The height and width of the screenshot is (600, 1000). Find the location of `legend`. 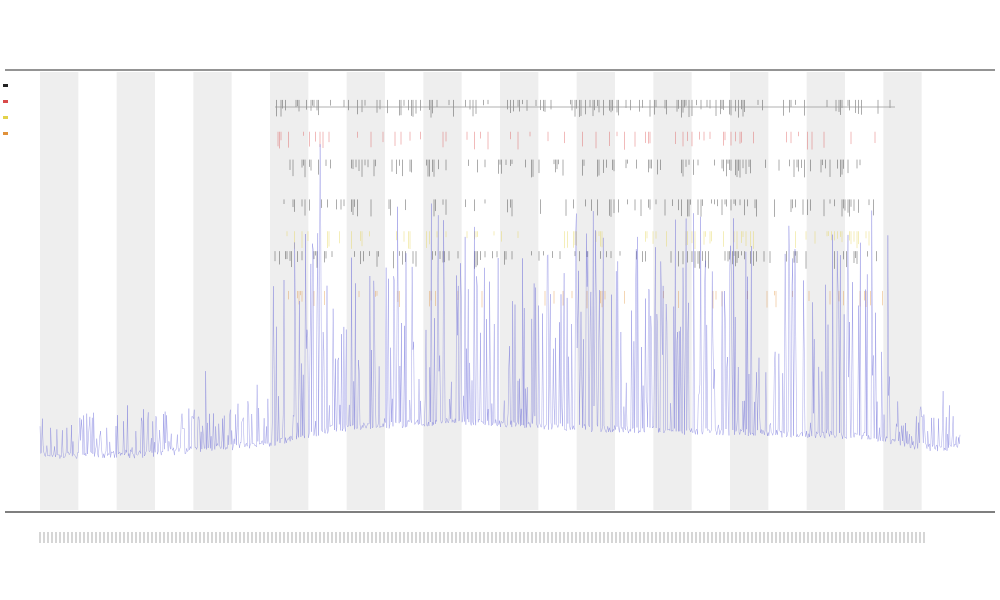

legend is located at coordinates (5, 109).